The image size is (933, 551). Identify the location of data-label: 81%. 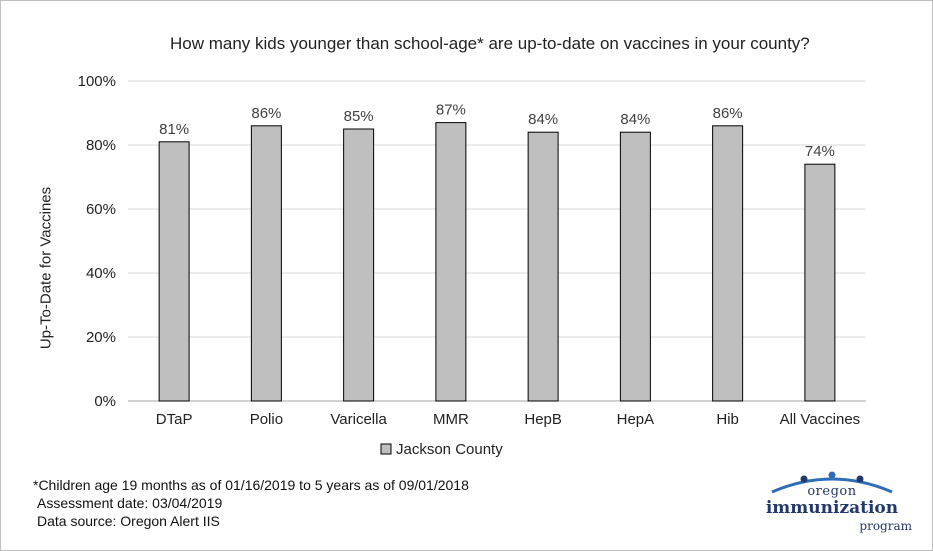
(174, 129).